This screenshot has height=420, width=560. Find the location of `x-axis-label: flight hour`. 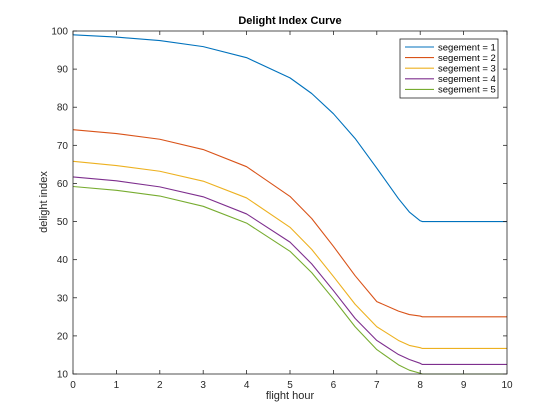

x-axis-label: flight hour is located at coordinates (290, 396).